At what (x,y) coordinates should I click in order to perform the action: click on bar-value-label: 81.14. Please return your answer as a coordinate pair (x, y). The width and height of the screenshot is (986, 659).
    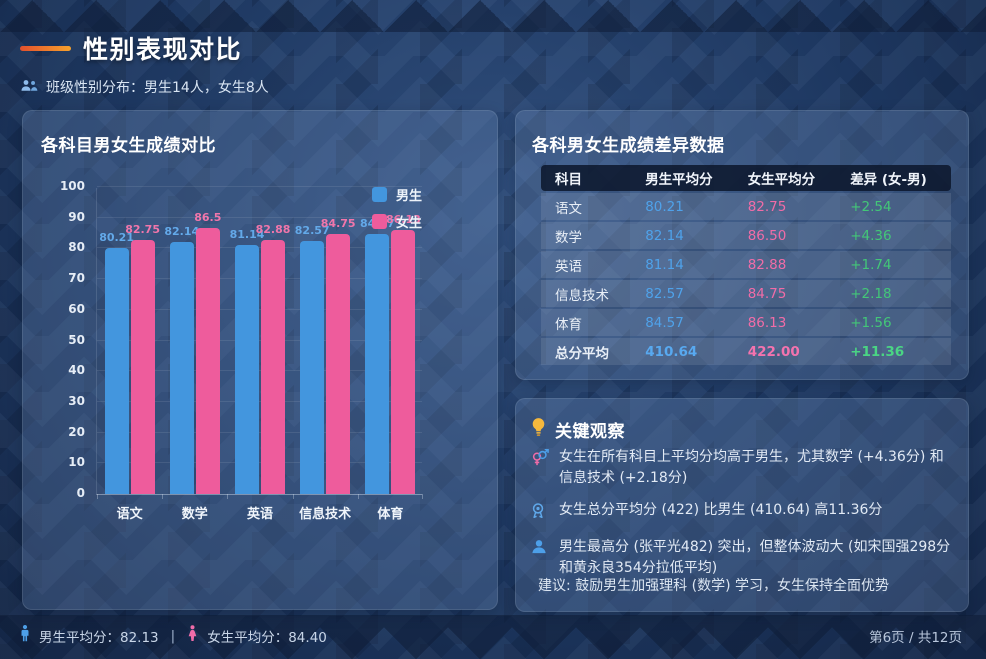
    Looking at the image, I should click on (247, 234).